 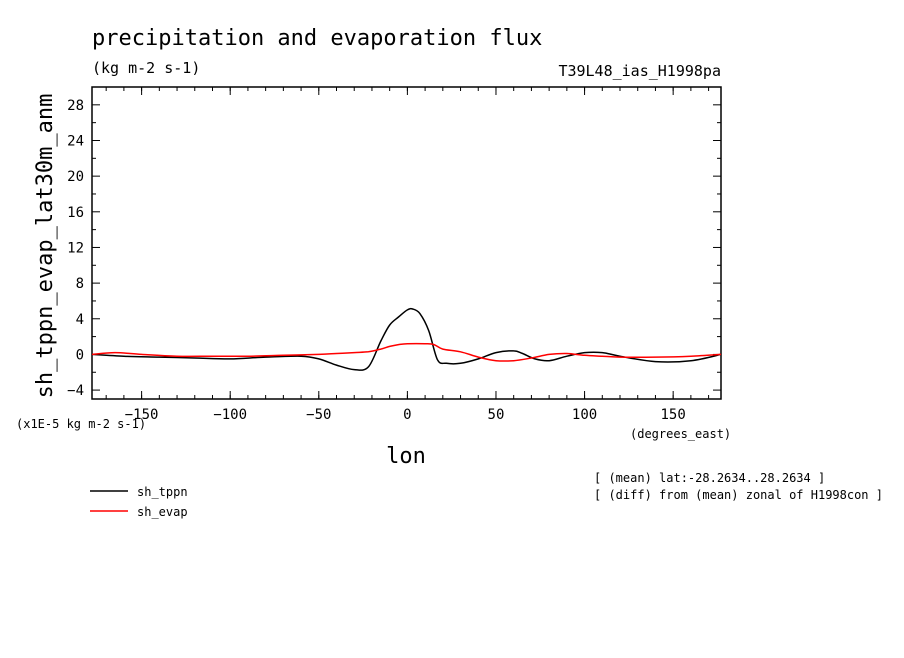 What do you see at coordinates (80, 355) in the screenshot?
I see `y-tick-label: 0` at bounding box center [80, 355].